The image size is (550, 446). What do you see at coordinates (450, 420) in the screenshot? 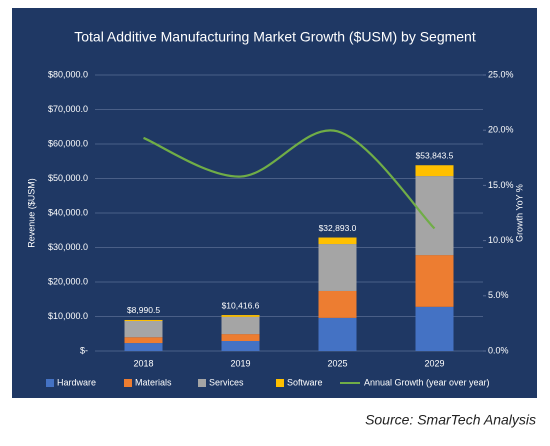
I see `source-note: Source: SmarTech Analysis` at bounding box center [450, 420].